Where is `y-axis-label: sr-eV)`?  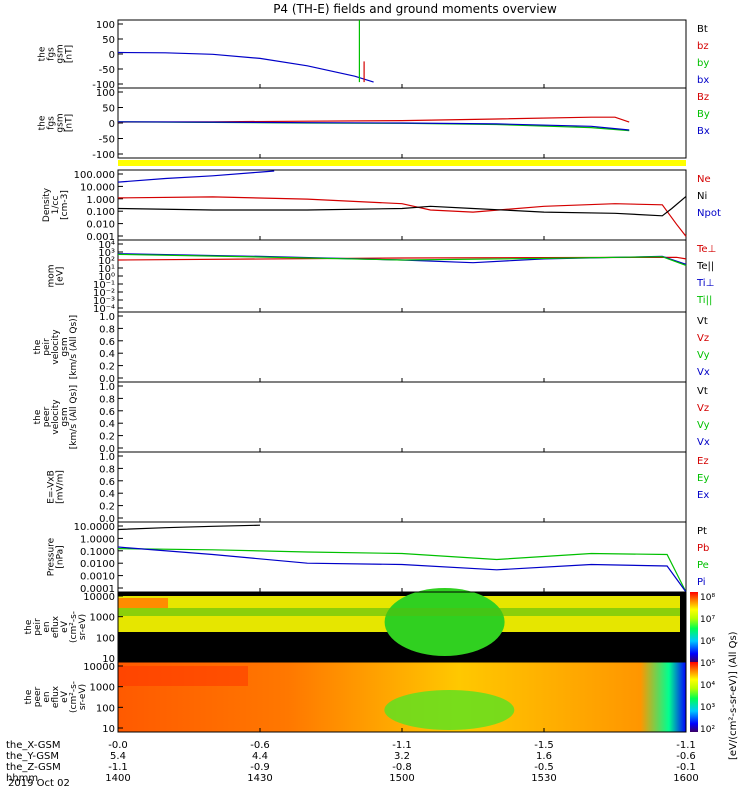 y-axis-label: sr-eV) is located at coordinates (83, 697).